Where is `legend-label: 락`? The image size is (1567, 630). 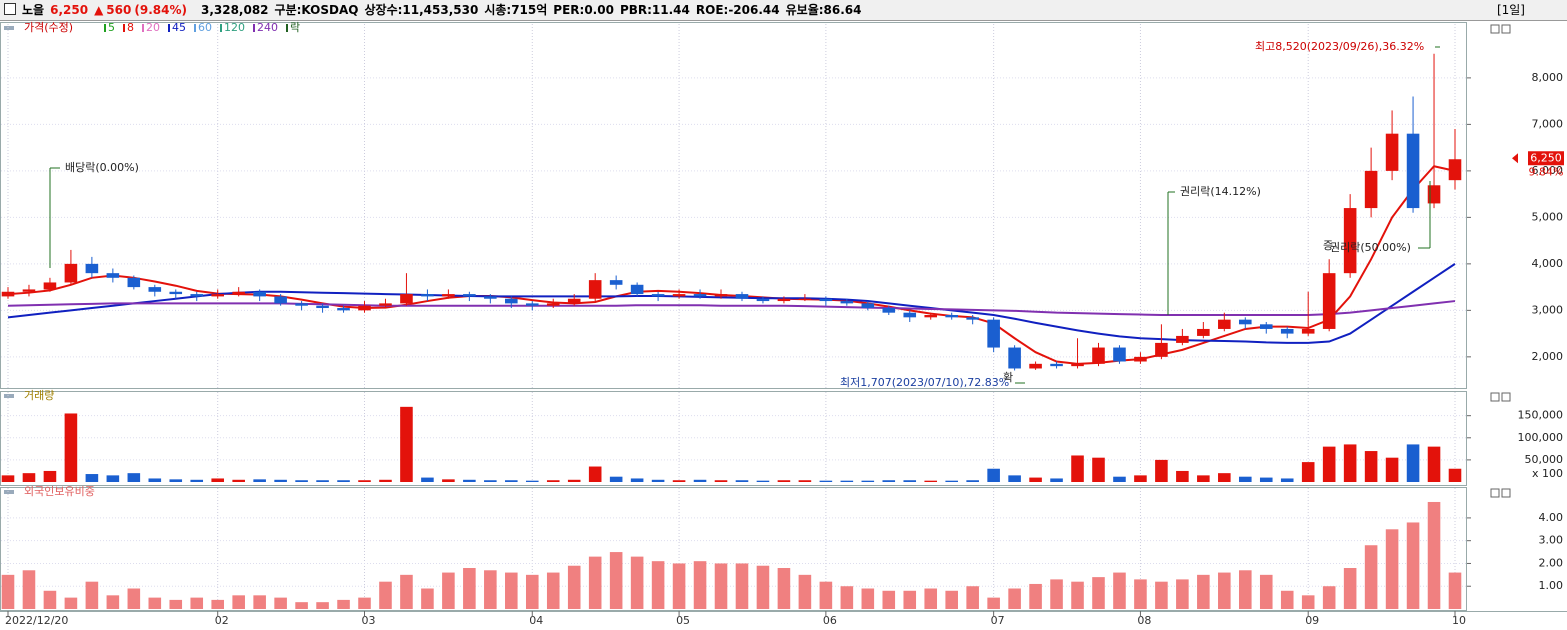 legend-label: 락 is located at coordinates (295, 27).